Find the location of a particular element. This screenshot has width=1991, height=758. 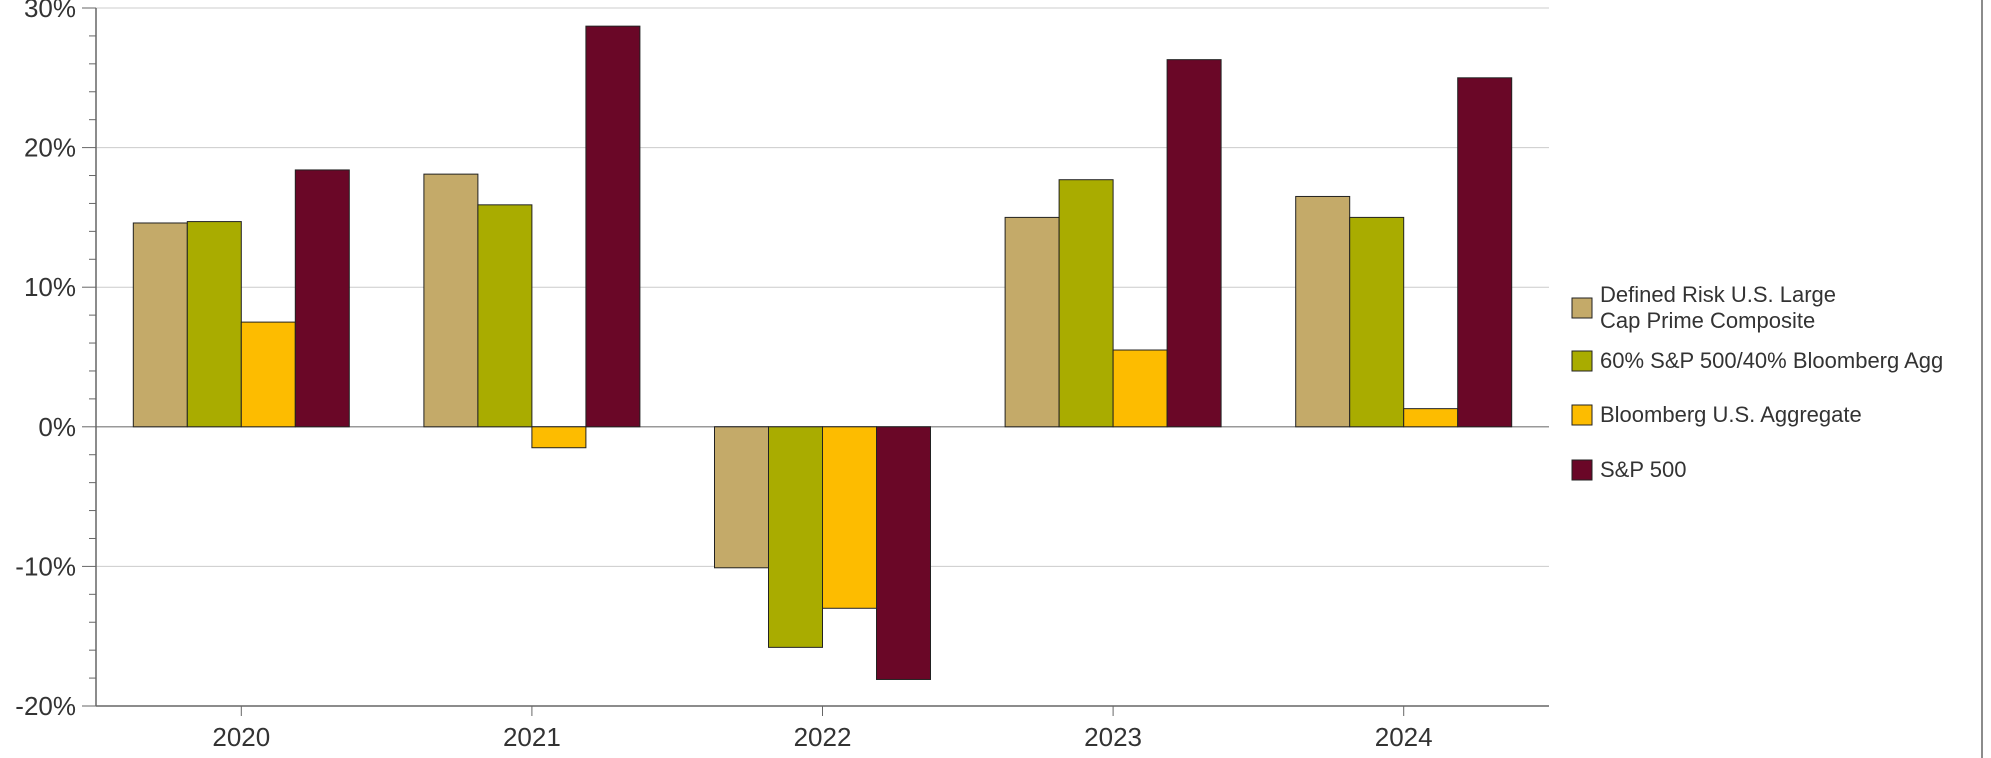

legend-item-3: S&P 500 is located at coordinates (1628, 469).